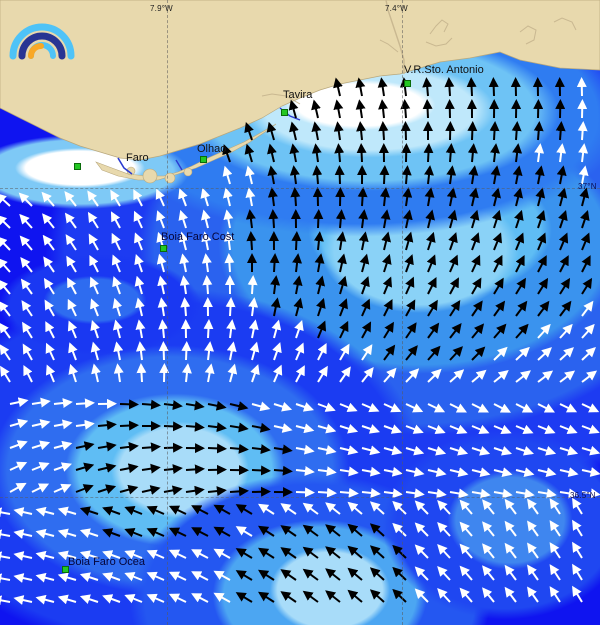 This screenshot has width=600, height=625. What do you see at coordinates (587, 186) in the screenshot?
I see `latitude-label: 37°N` at bounding box center [587, 186].